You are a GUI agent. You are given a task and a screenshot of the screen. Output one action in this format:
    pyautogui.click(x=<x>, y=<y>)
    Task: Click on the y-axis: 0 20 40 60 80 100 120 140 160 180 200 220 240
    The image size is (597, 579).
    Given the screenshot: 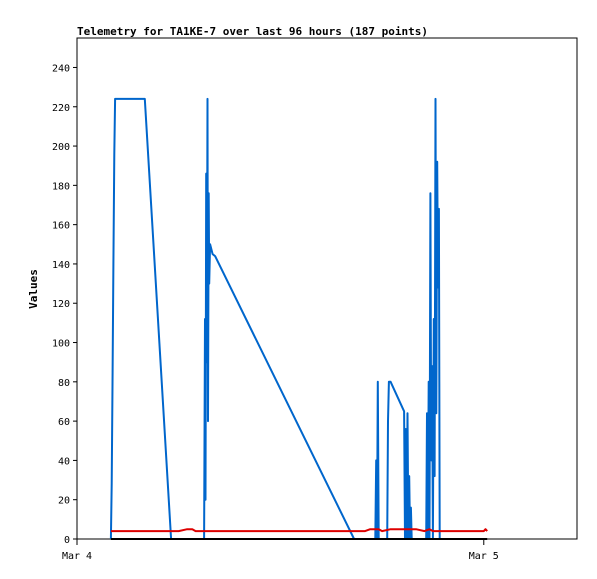 What is the action you would take?
    pyautogui.click(x=64, y=304)
    